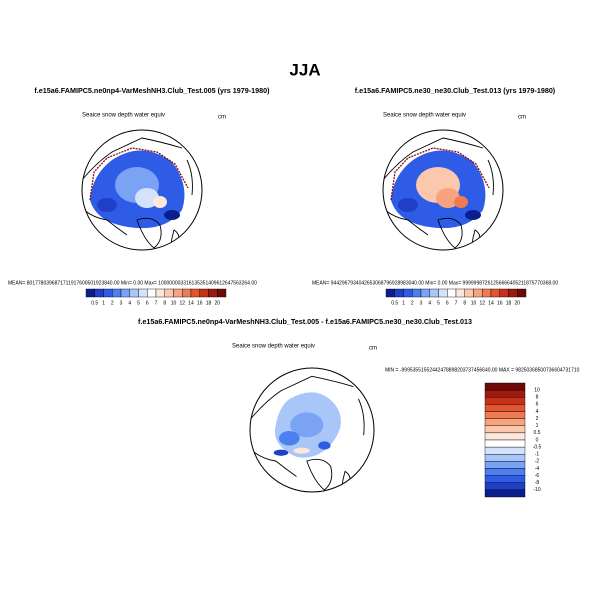  What do you see at coordinates (500, 303) in the screenshot?
I see `colorbar-label: 16` at bounding box center [500, 303].